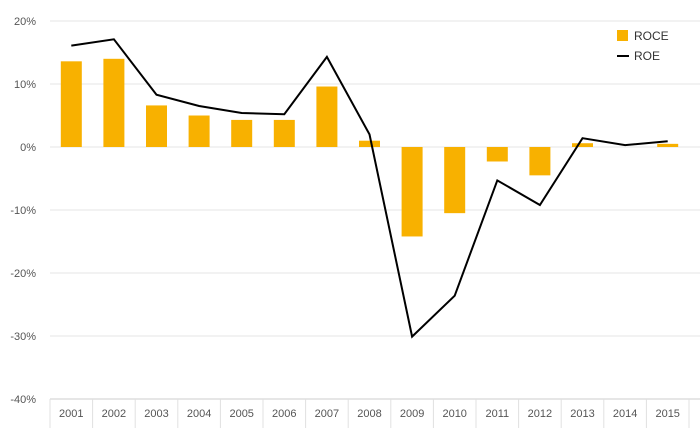 The width and height of the screenshot is (700, 438). What do you see at coordinates (643, 46) in the screenshot?
I see `legend: ROCE ROE` at bounding box center [643, 46].